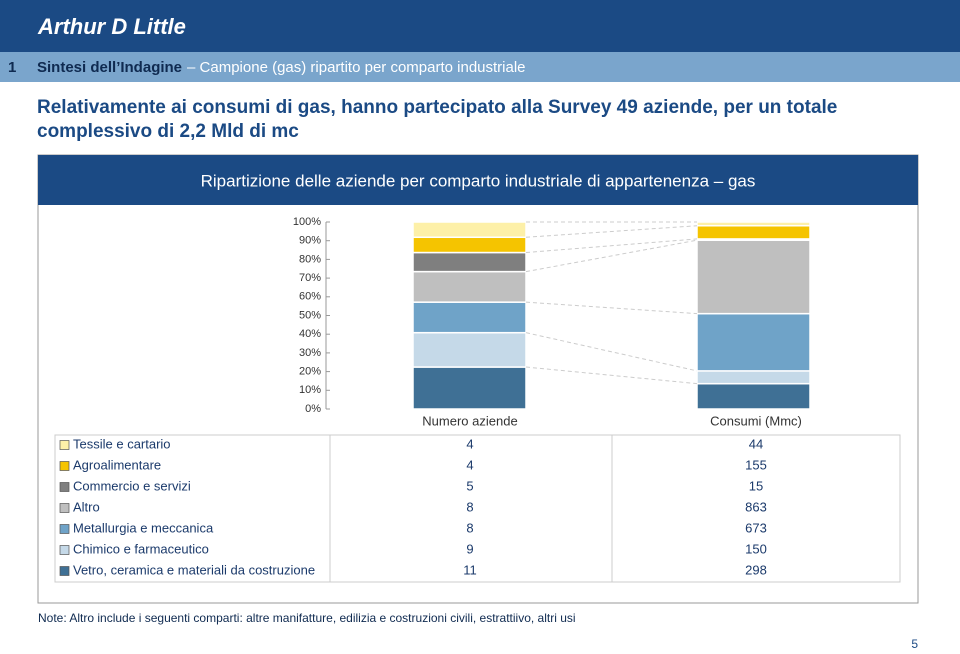 The width and height of the screenshot is (960, 654). Describe the element at coordinates (109, 67) in the screenshot. I see `section-title: Sintesi dell’Indagine` at that location.